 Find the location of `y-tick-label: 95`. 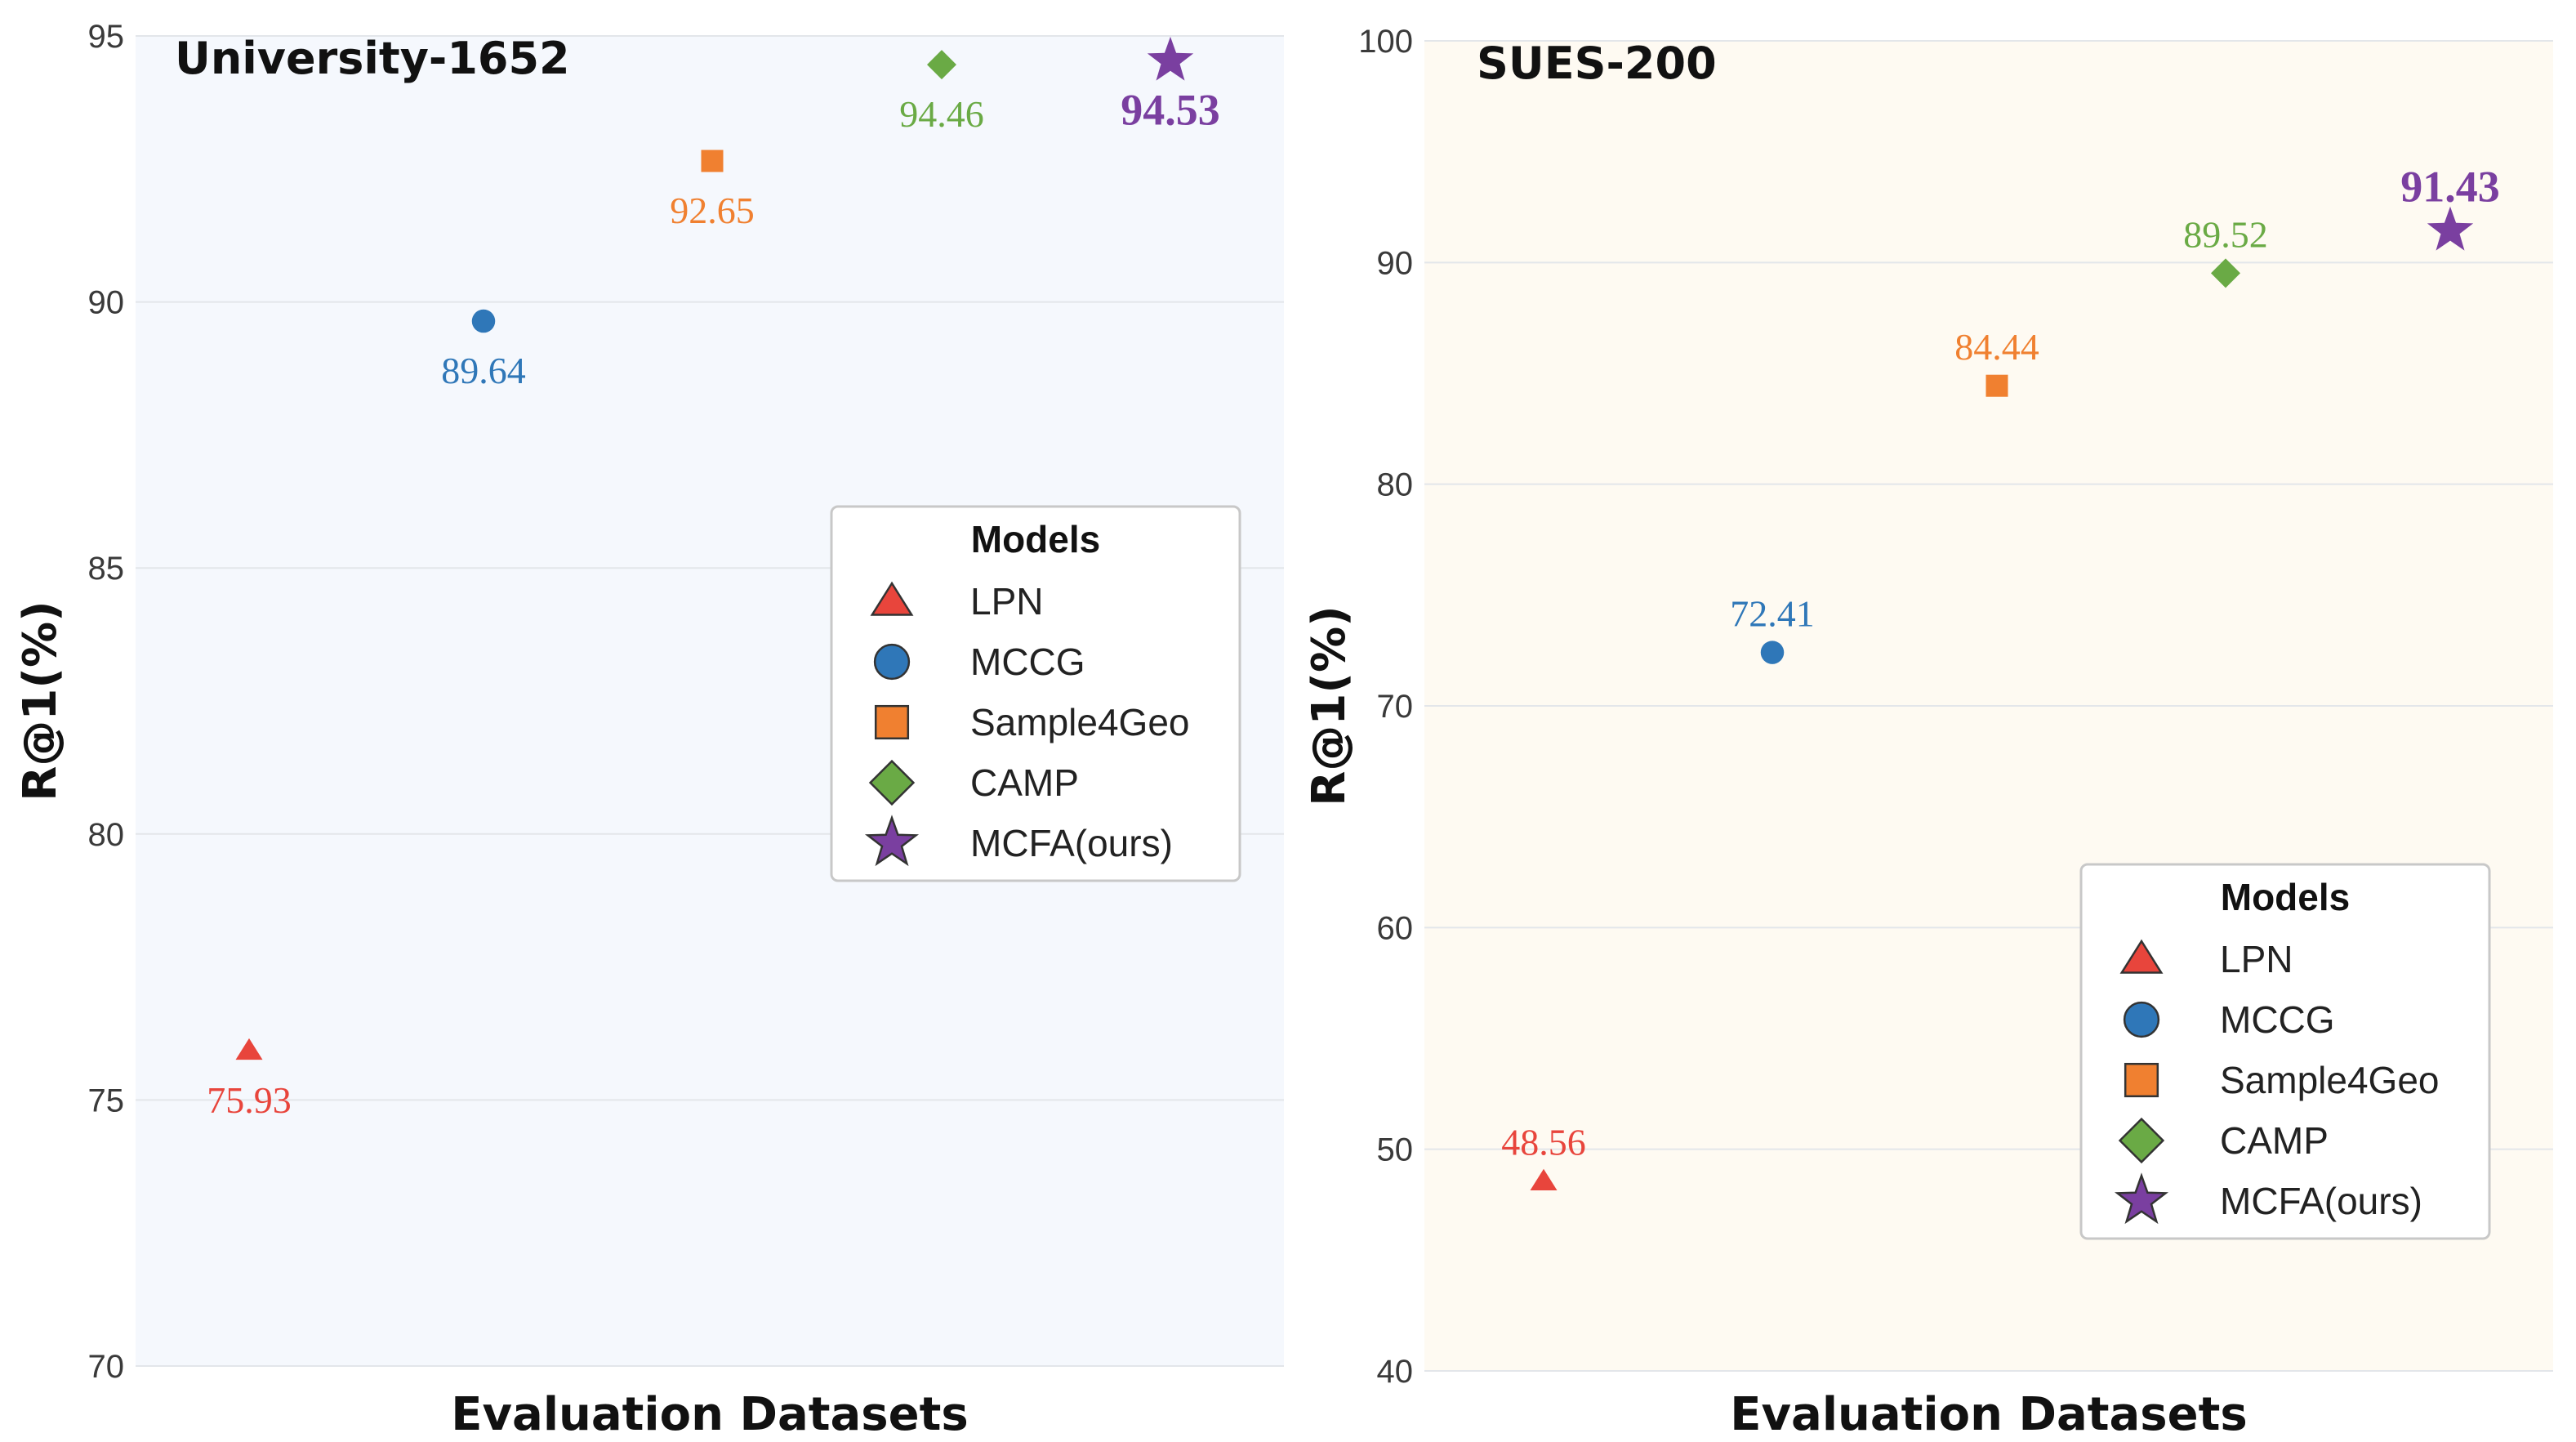

y-tick-label: 95 is located at coordinates (106, 37).